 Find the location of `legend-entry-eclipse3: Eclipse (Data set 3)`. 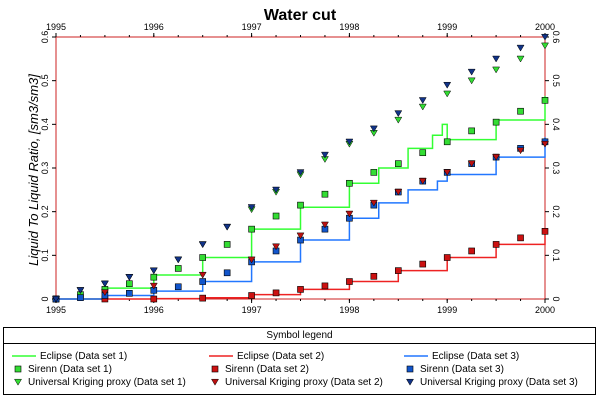

legend-entry-eclipse3: Eclipse (Data set 3) is located at coordinates (461, 356).